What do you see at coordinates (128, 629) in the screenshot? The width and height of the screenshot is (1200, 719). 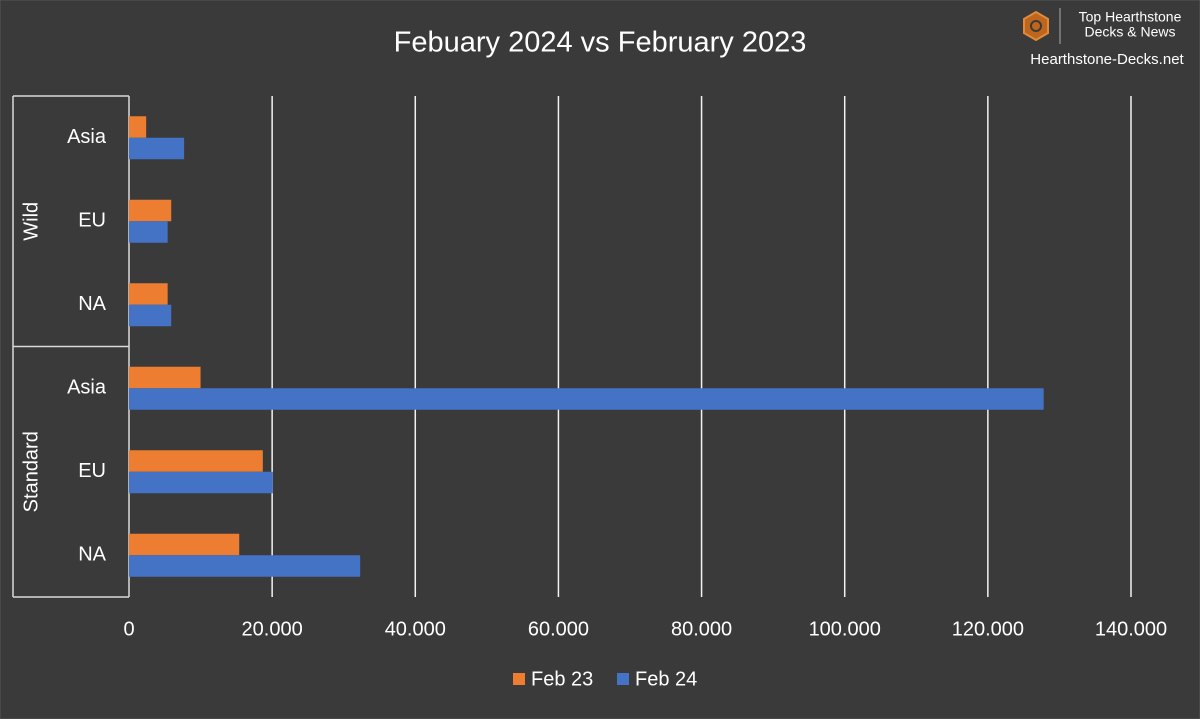 I see `x-tick-label: 0` at bounding box center [128, 629].